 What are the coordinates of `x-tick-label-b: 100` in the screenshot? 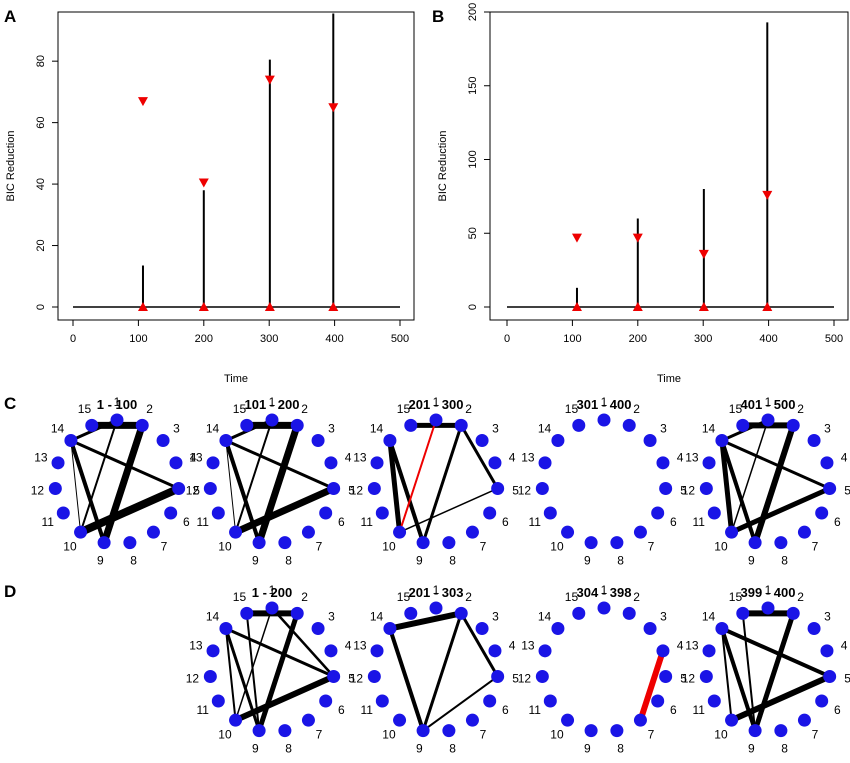 It's located at (572, 339).